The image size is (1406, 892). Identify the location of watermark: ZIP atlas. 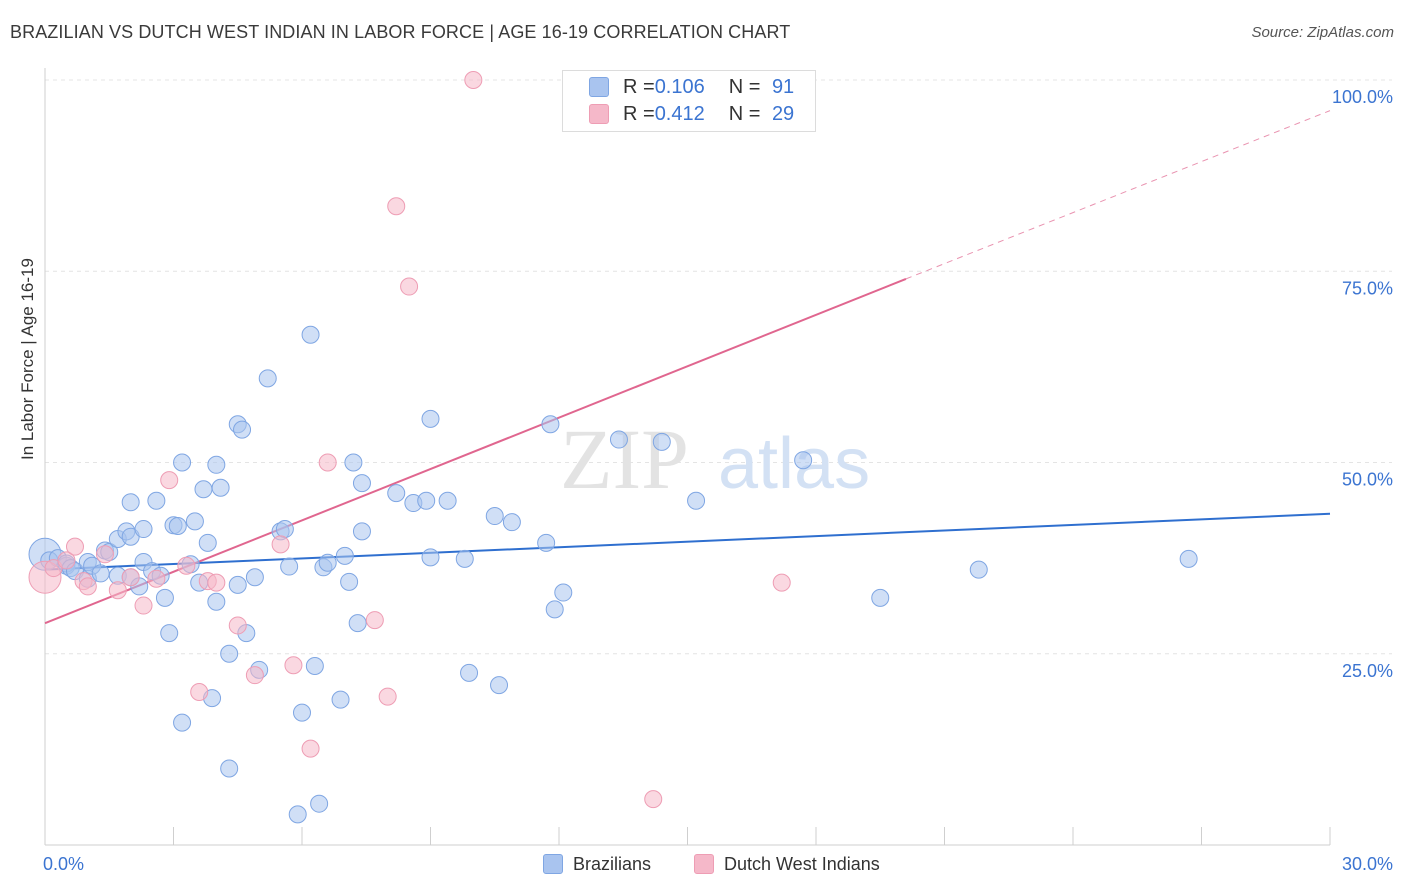
(715, 459).